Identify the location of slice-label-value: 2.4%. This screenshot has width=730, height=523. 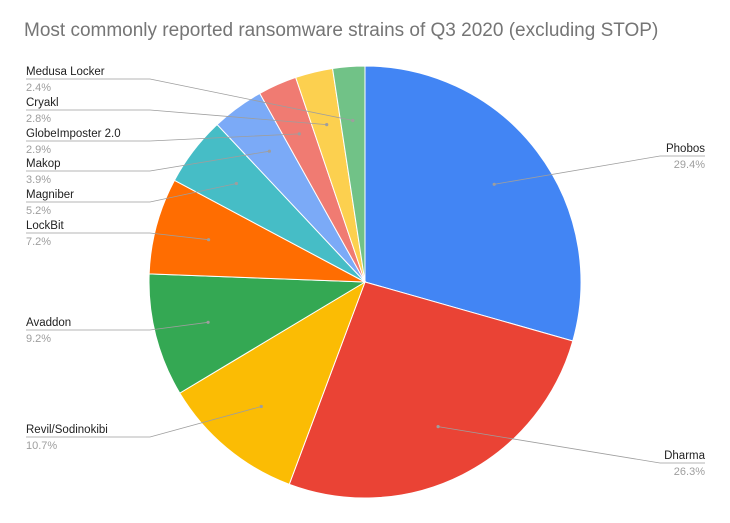
(38, 88).